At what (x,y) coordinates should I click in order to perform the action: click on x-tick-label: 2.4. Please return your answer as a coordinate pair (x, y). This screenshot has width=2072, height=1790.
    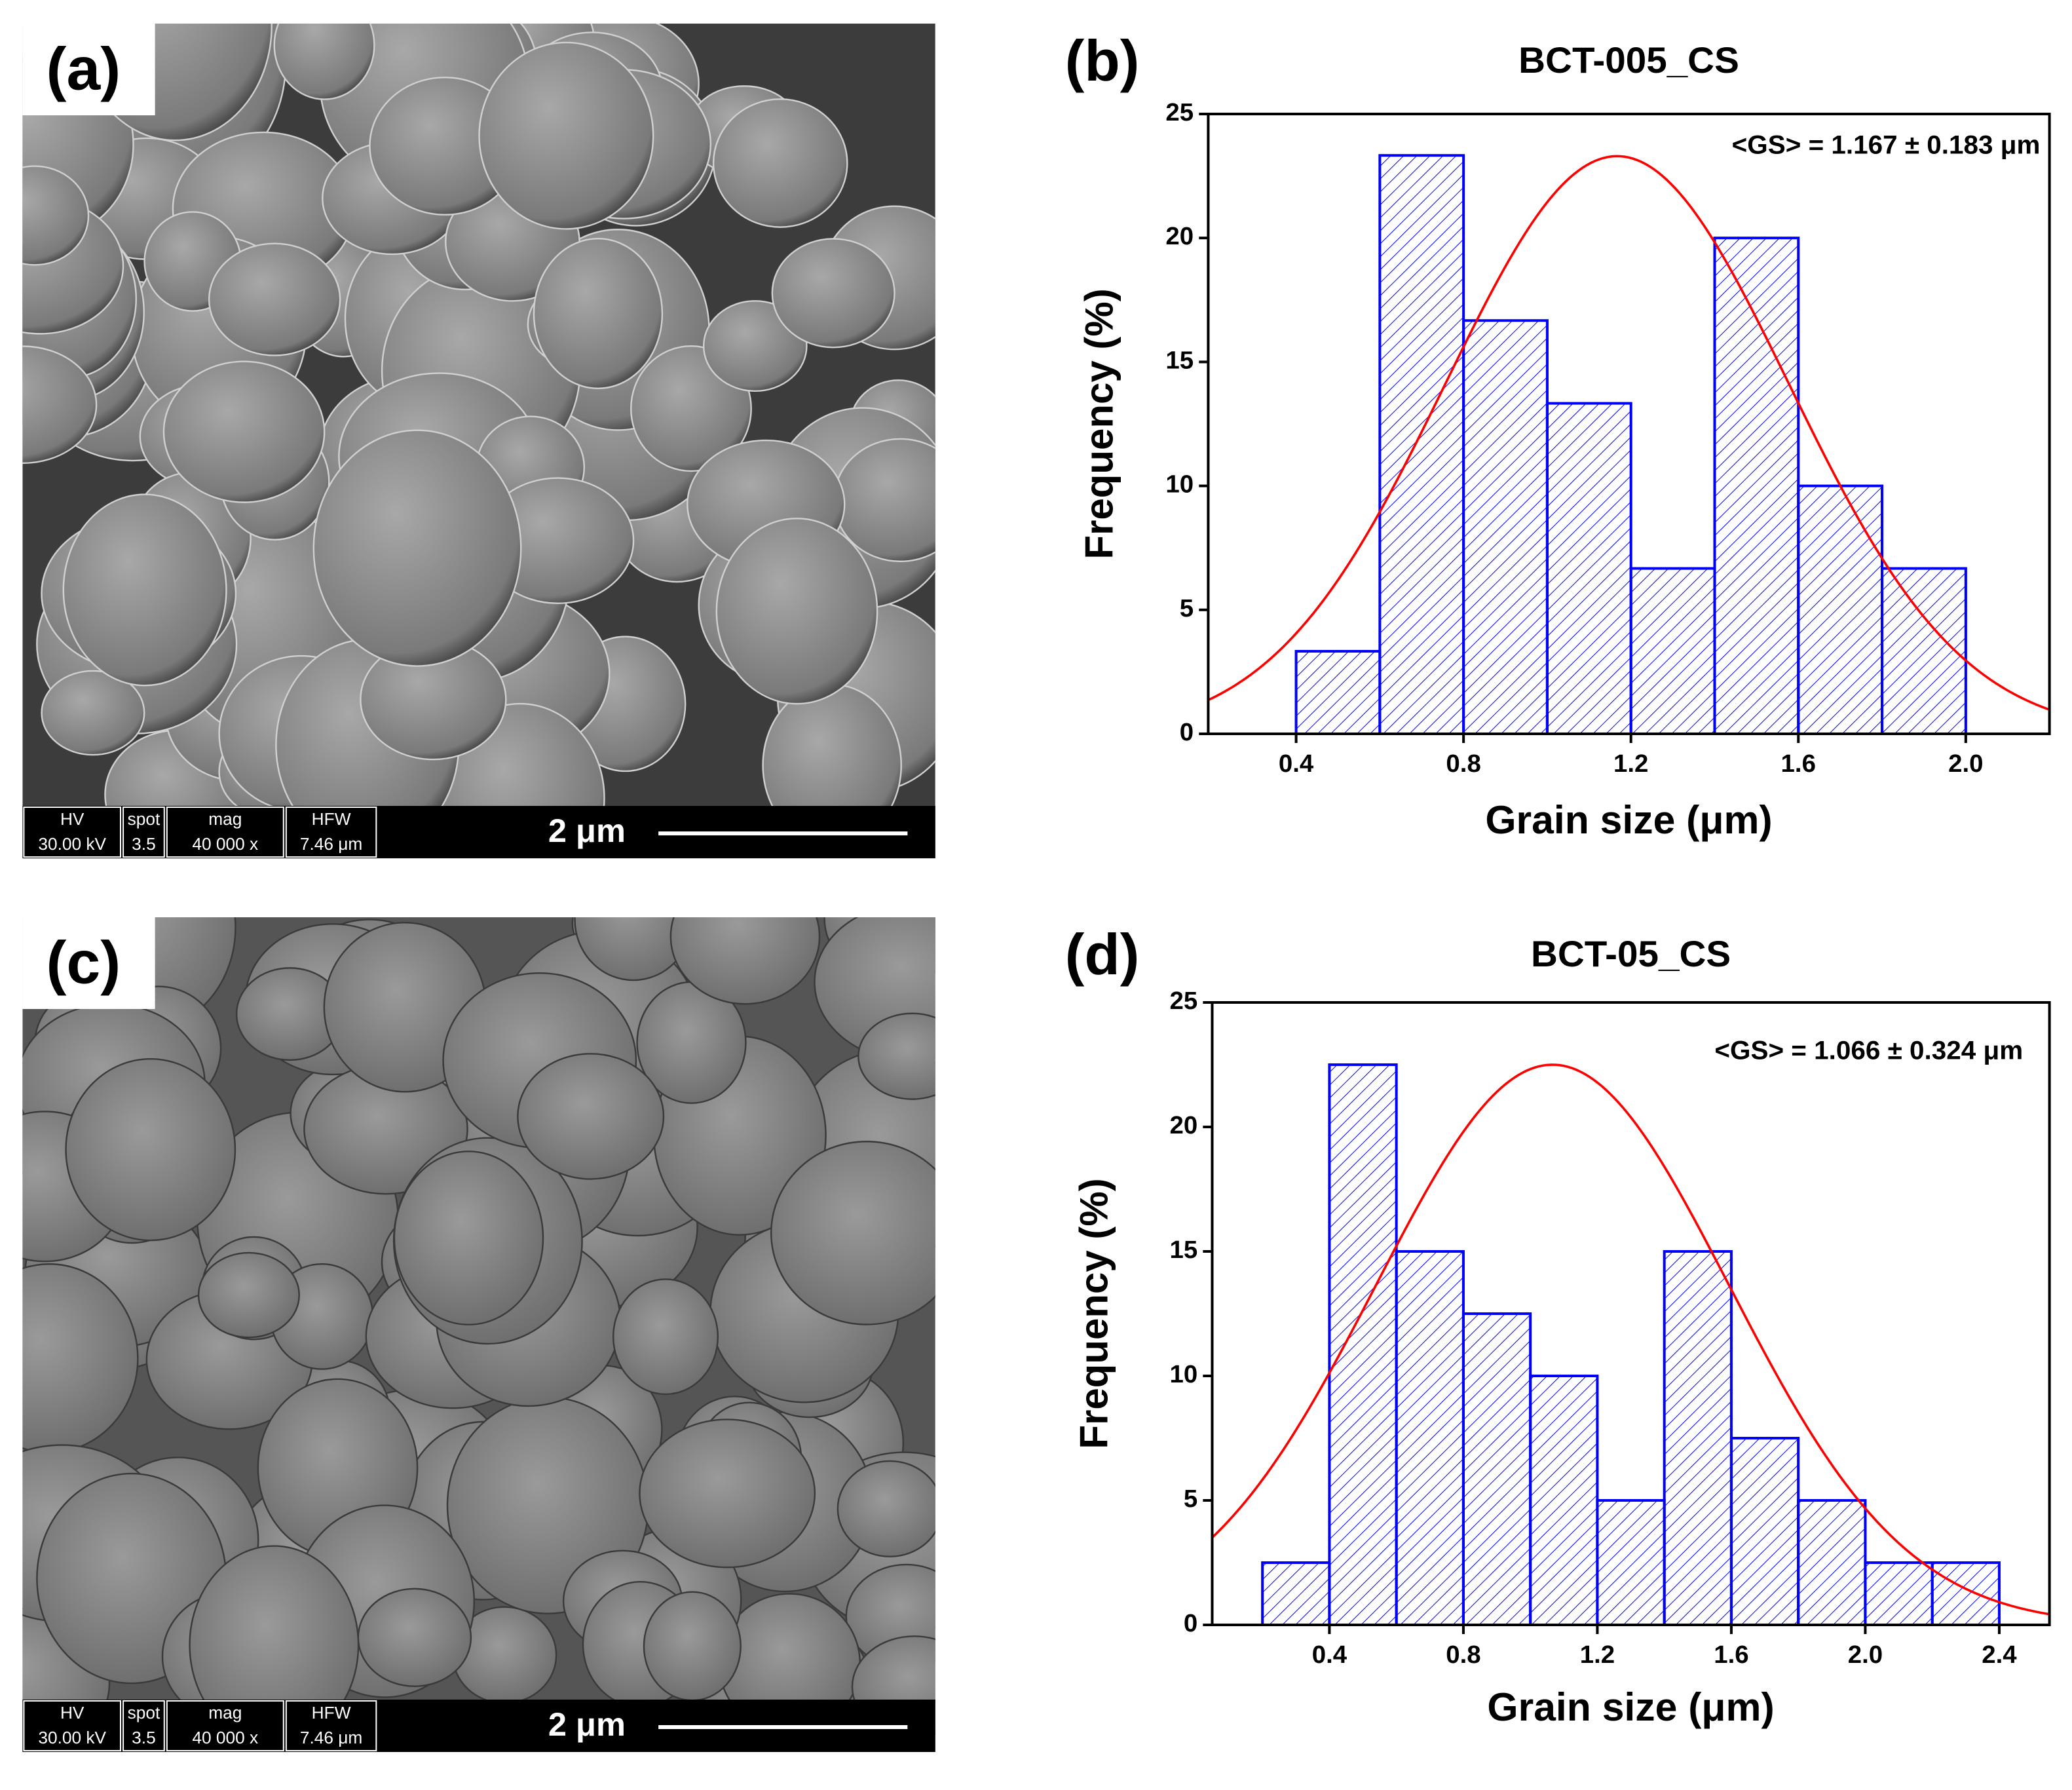
    Looking at the image, I should click on (1999, 1655).